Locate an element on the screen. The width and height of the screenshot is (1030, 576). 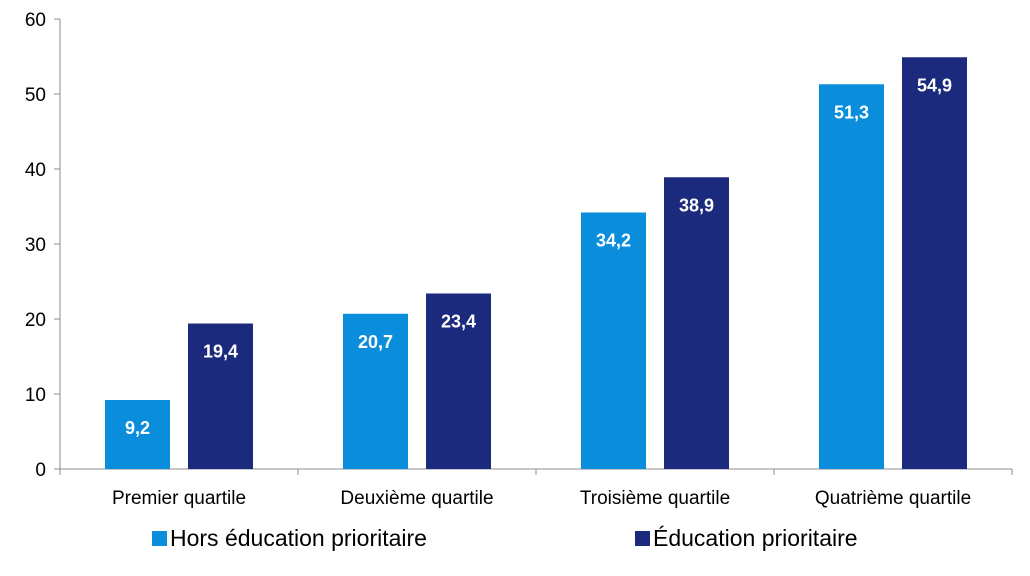
data-label: 9,2 is located at coordinates (137, 428).